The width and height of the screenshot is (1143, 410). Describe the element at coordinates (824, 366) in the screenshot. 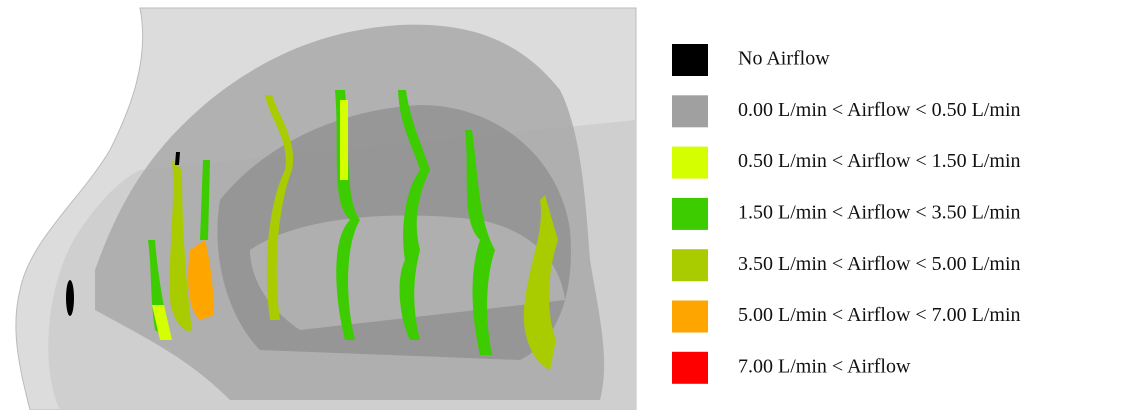

I see `legend-label: 7.00 L/min < Airflow` at that location.